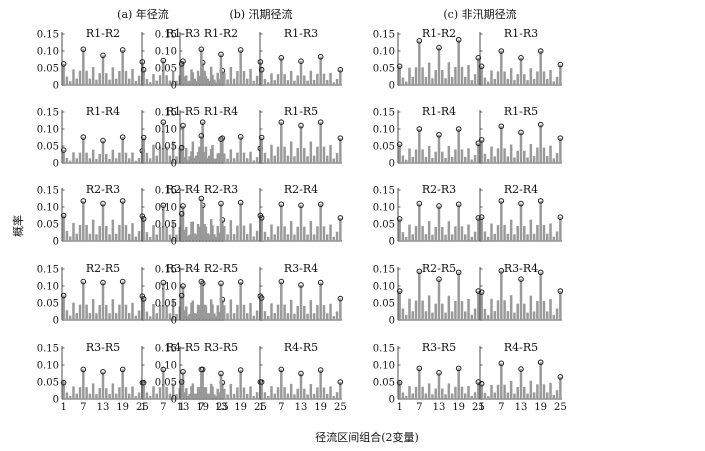  Describe the element at coordinates (103, 268) in the screenshot. I see `panel-label: R2-R5` at that location.